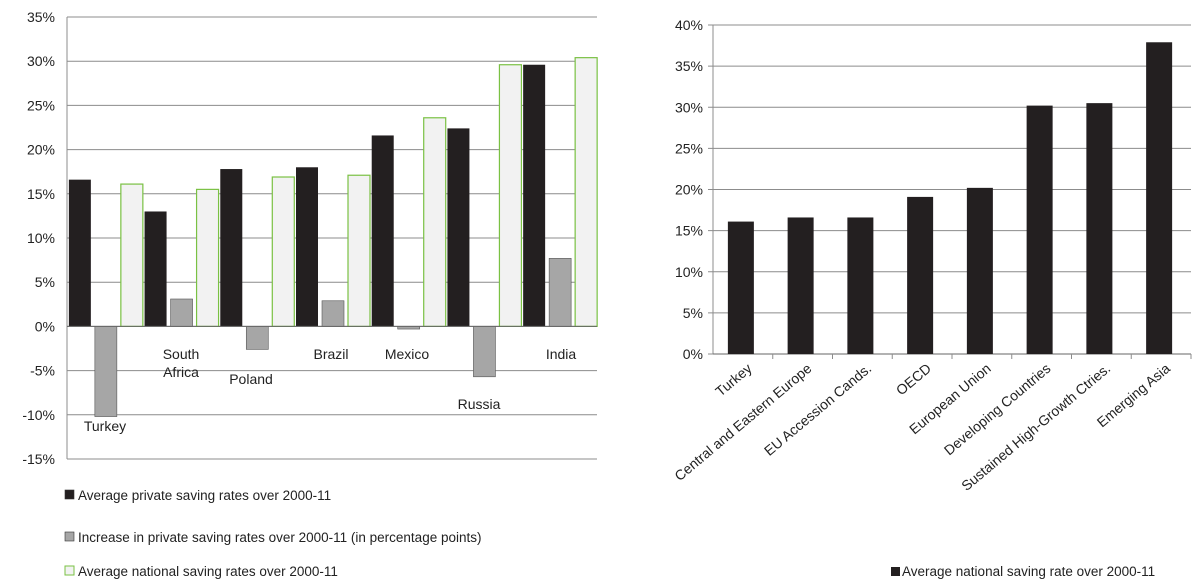 The height and width of the screenshot is (586, 1201). I want to click on y-tick-label: 40%, so click(689, 25).